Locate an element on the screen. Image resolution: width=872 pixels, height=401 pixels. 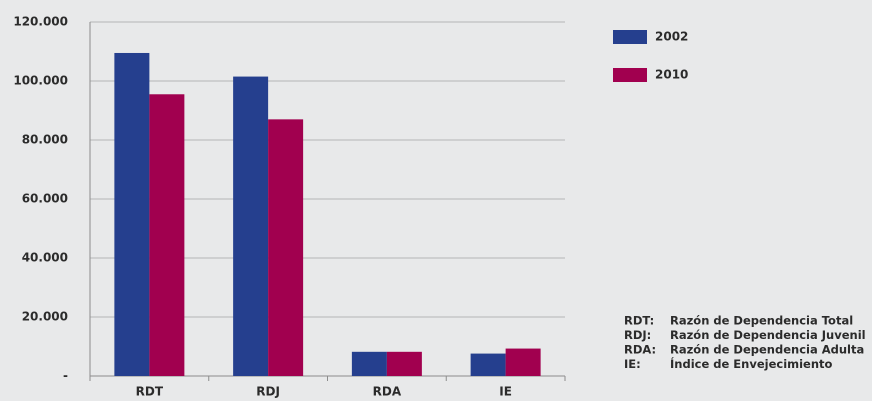
note-text: Índice de Envejecimiento is located at coordinates (751, 363).